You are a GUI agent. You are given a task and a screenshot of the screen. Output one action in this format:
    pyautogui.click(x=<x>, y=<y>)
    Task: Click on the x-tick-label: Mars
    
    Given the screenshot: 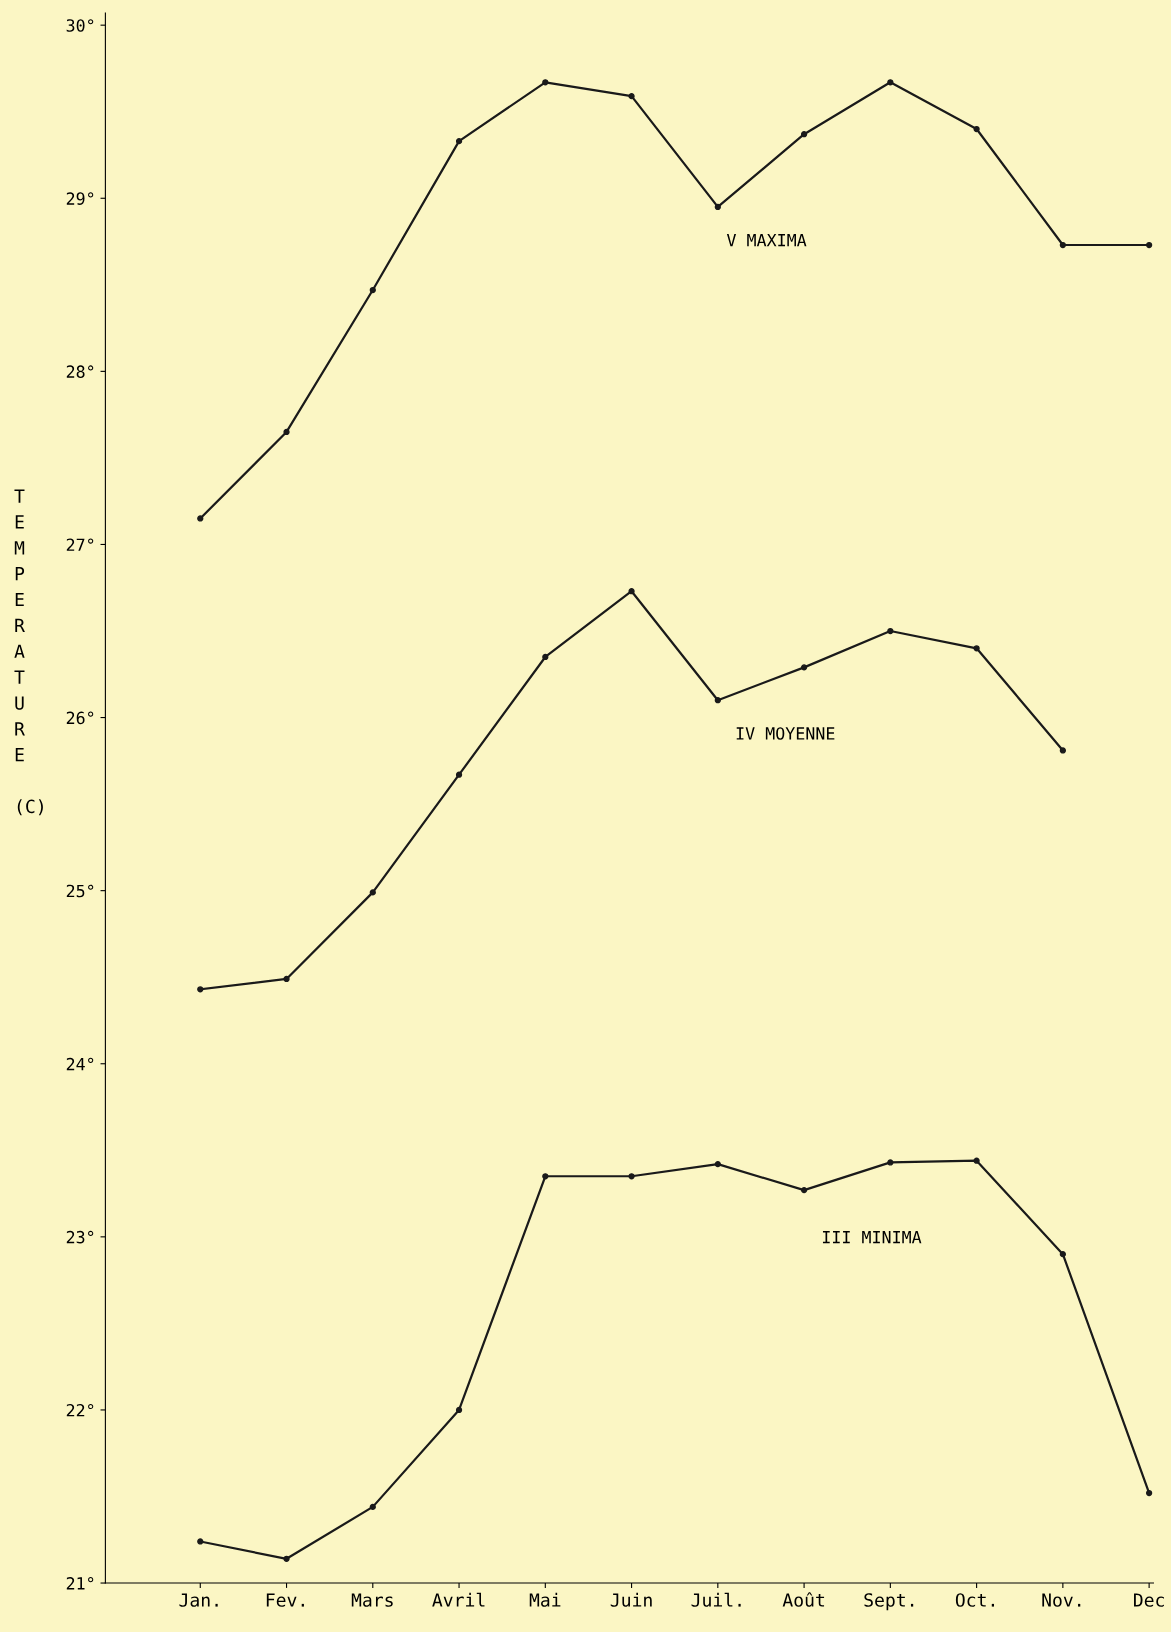 What is the action you would take?
    pyautogui.click(x=372, y=1600)
    